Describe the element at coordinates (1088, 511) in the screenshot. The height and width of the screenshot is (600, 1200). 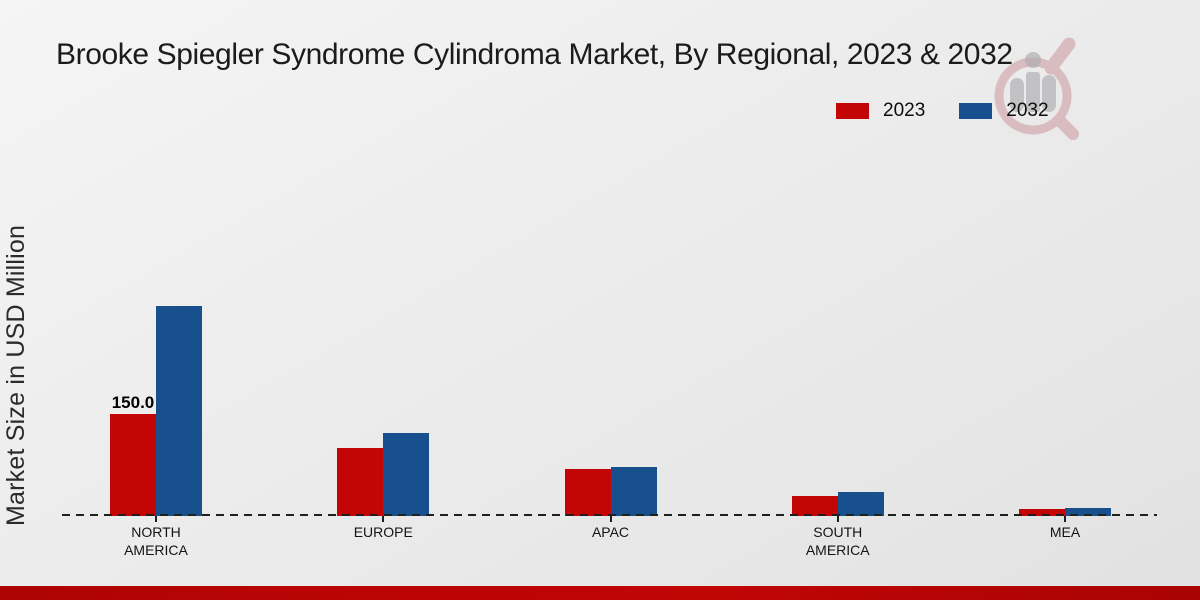
I see `bar-mea-2032` at that location.